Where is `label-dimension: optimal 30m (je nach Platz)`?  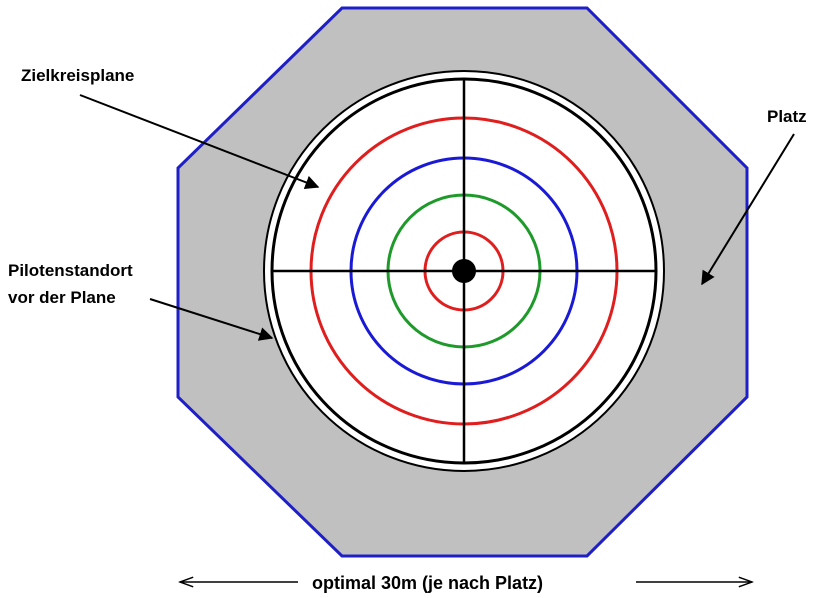
label-dimension: optimal 30m (je nach Platz) is located at coordinates (427, 583).